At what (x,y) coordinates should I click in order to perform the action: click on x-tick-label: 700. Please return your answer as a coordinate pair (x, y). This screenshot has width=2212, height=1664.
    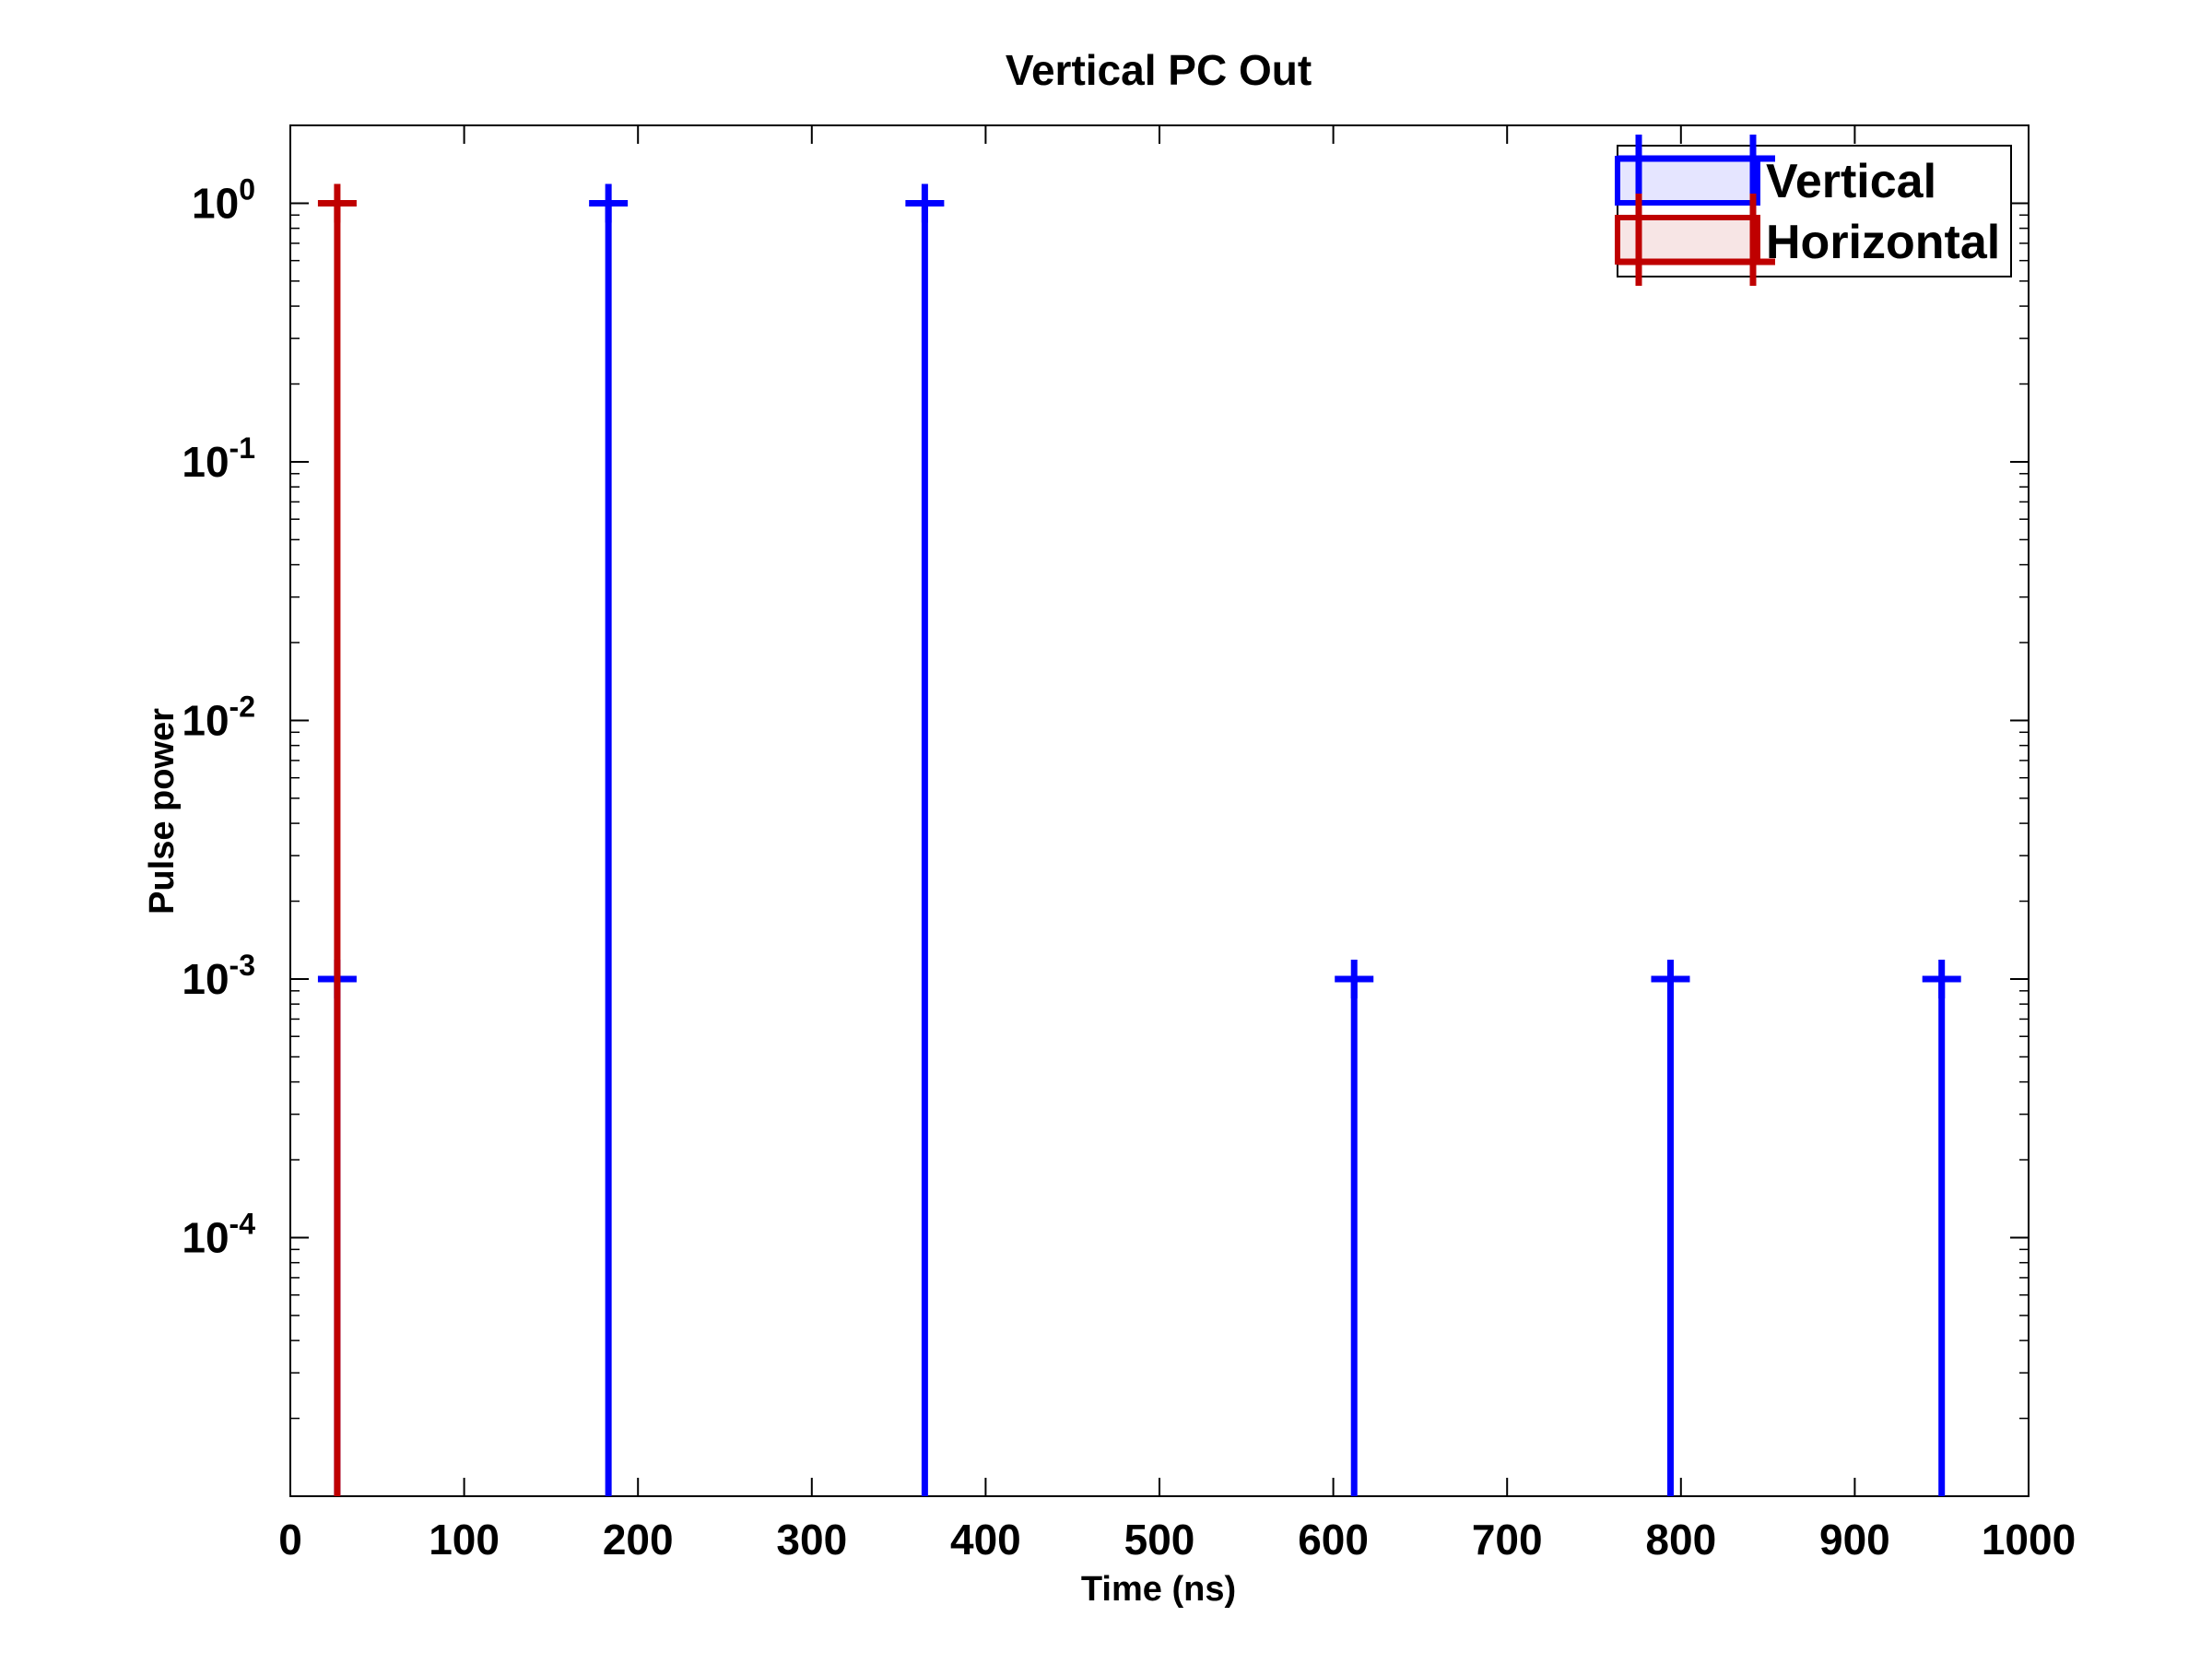
    Looking at the image, I should click on (1507, 1540).